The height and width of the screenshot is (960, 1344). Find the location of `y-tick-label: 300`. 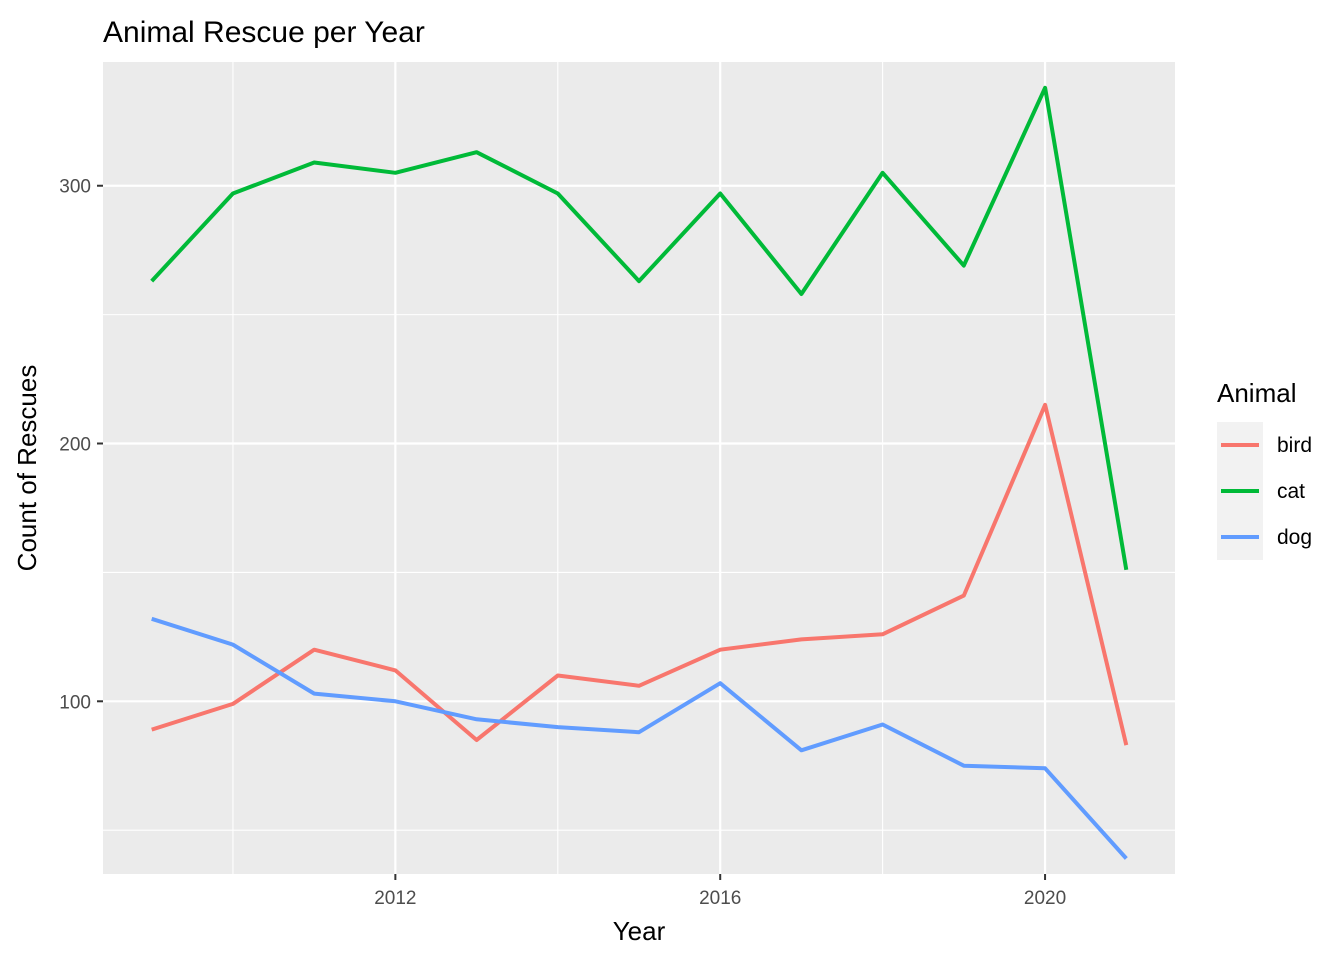

y-tick-label: 300 is located at coordinates (75, 187).